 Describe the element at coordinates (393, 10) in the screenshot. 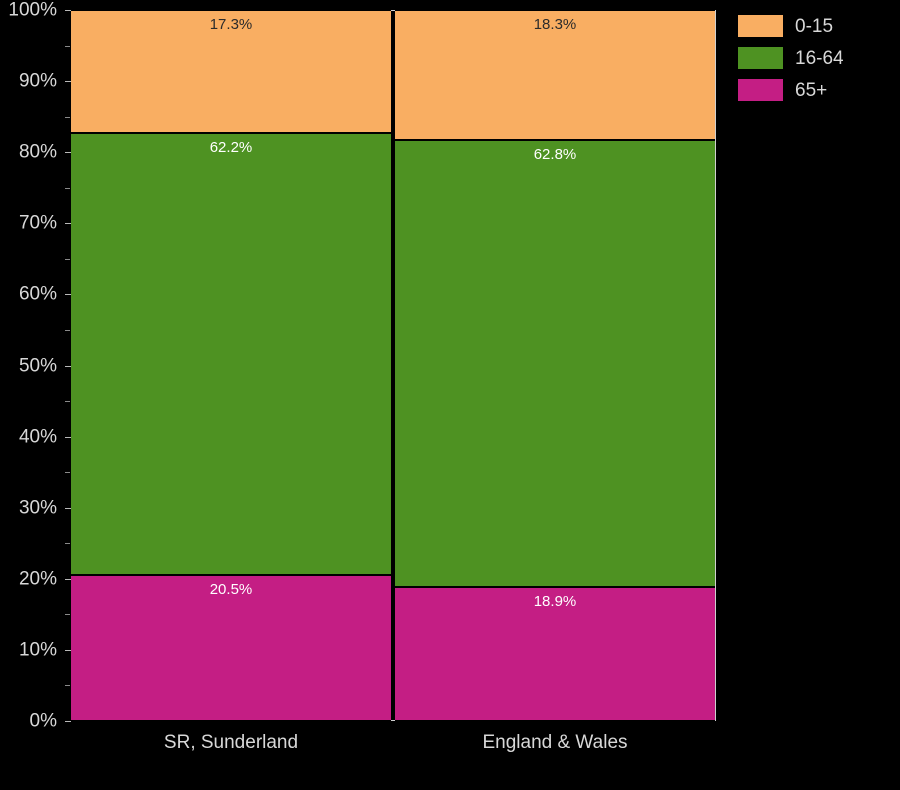

I see `plot-border-top` at that location.